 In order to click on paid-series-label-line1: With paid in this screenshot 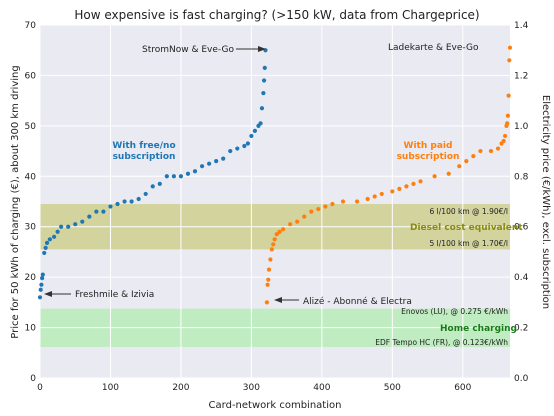, I will do `click(428, 146)`.